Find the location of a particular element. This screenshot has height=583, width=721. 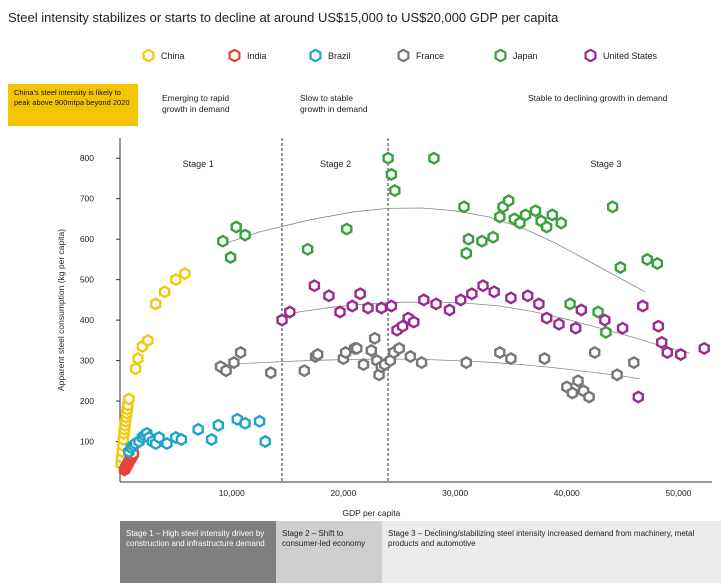

x-axis-label: GDP per capita is located at coordinates (371, 513).